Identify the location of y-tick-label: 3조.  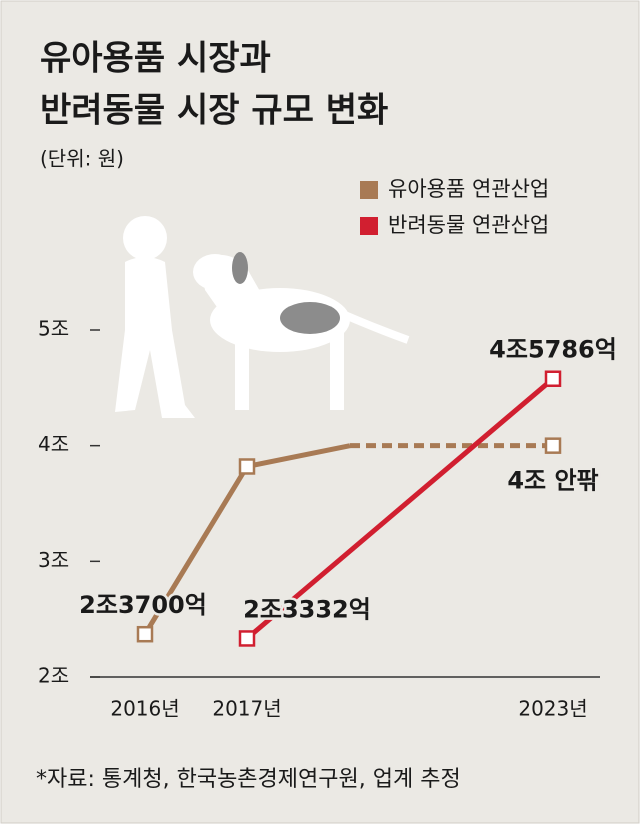
(53, 560).